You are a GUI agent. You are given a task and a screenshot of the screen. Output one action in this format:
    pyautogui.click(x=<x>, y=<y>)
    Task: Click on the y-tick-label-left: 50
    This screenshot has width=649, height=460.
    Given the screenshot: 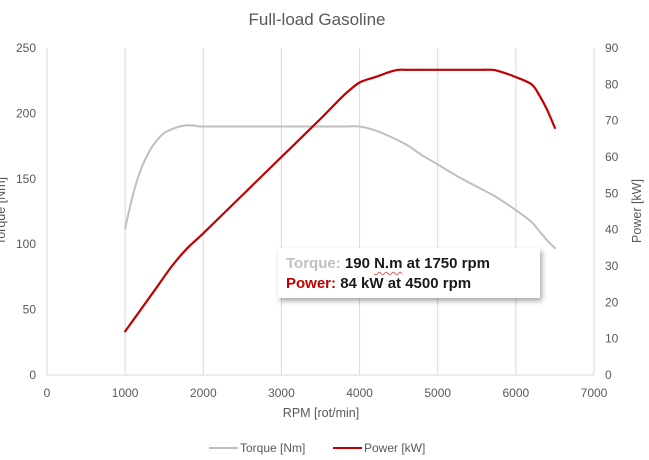 What is the action you would take?
    pyautogui.click(x=30, y=310)
    